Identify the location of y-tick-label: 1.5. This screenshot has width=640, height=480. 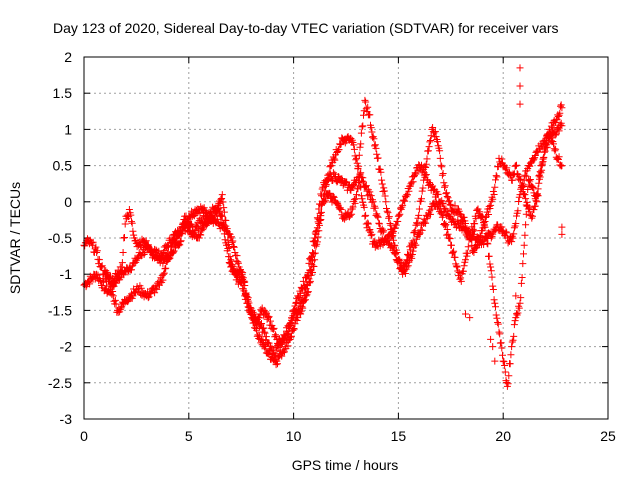
(63, 93).